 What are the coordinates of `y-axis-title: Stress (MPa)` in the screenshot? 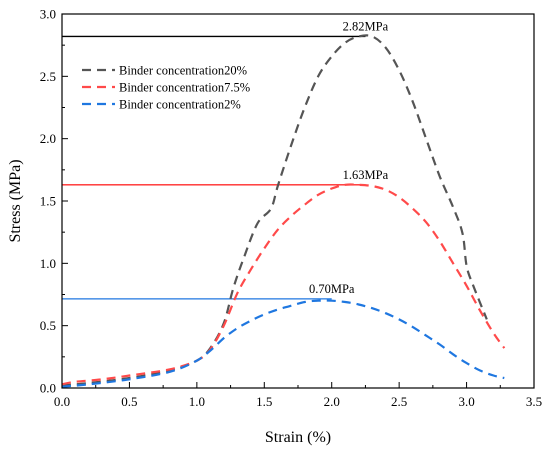 It's located at (15, 200).